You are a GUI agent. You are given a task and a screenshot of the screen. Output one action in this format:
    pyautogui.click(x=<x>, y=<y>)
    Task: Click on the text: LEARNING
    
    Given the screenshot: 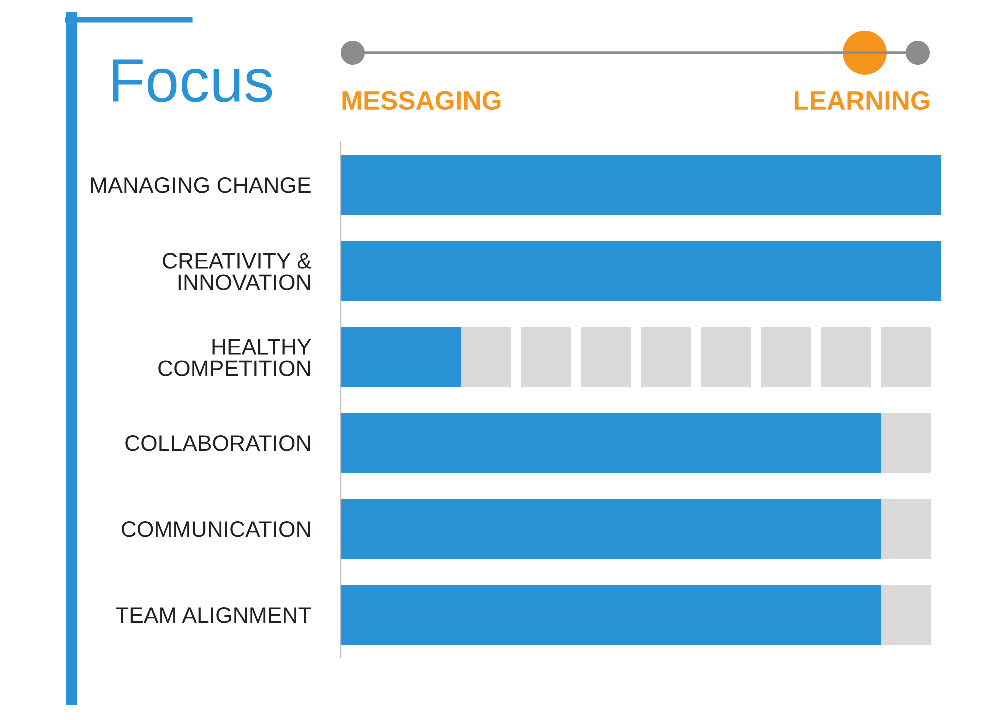 What is the action you would take?
    pyautogui.click(x=862, y=100)
    